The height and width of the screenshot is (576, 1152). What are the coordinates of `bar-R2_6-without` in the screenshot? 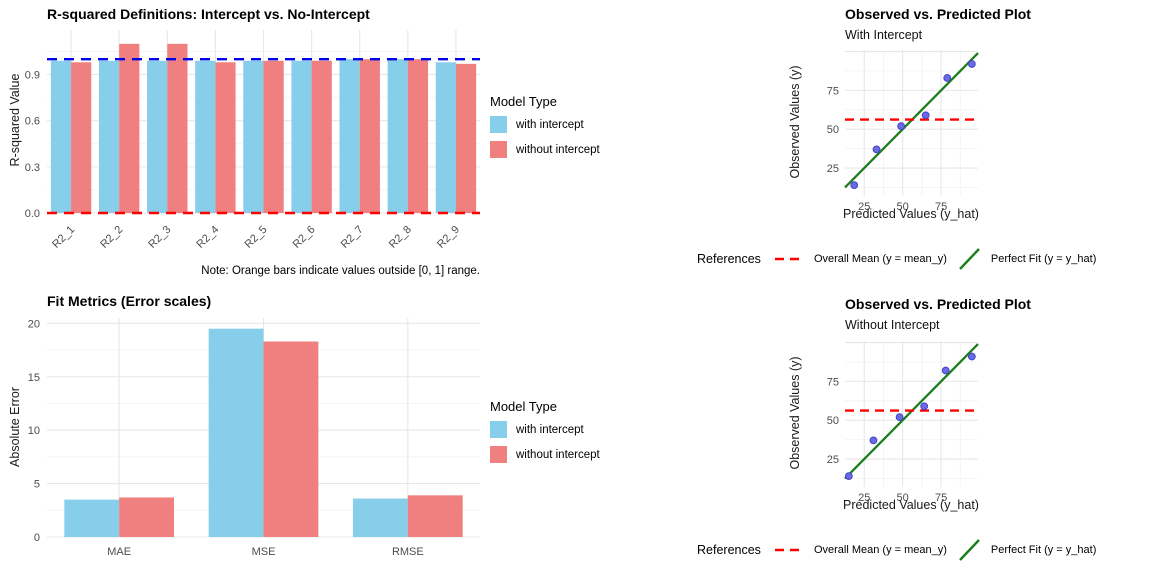 It's located at (321, 136).